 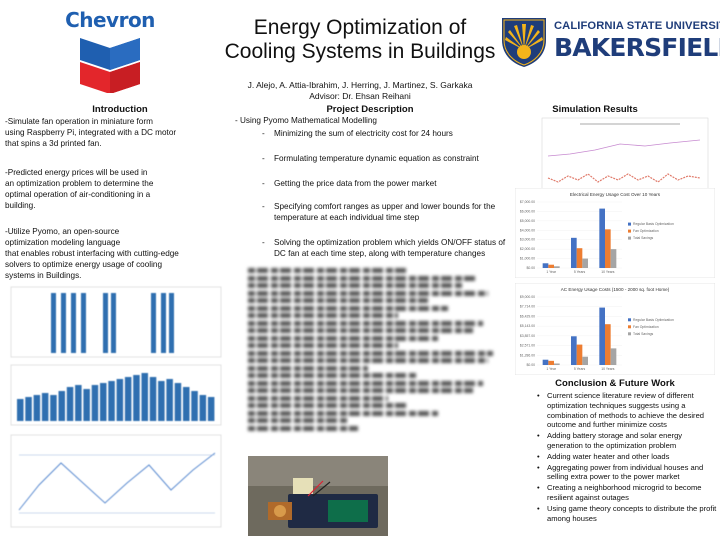 I want to click on y-tick-label: $3,000.00, so click(x=527, y=240).